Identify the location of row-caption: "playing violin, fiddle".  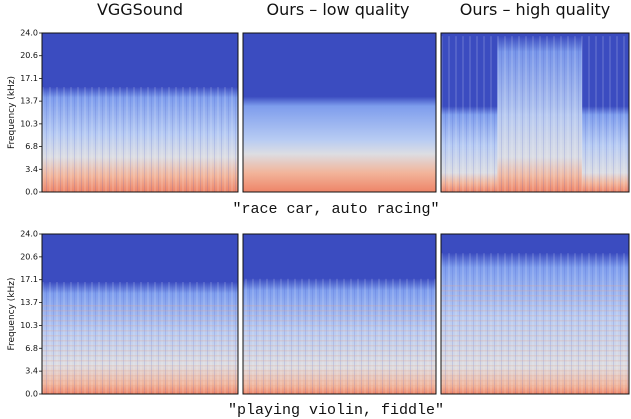
(336, 410).